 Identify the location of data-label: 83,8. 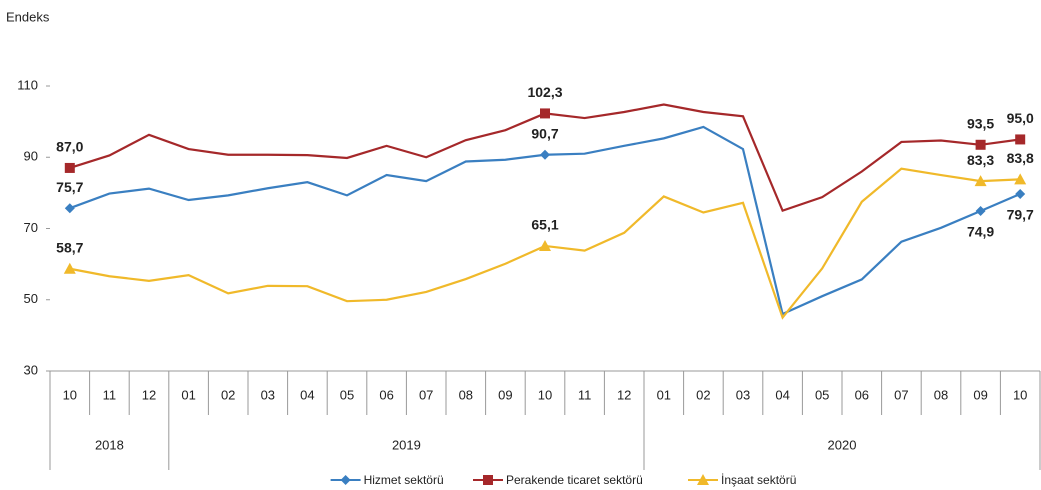
(1020, 158).